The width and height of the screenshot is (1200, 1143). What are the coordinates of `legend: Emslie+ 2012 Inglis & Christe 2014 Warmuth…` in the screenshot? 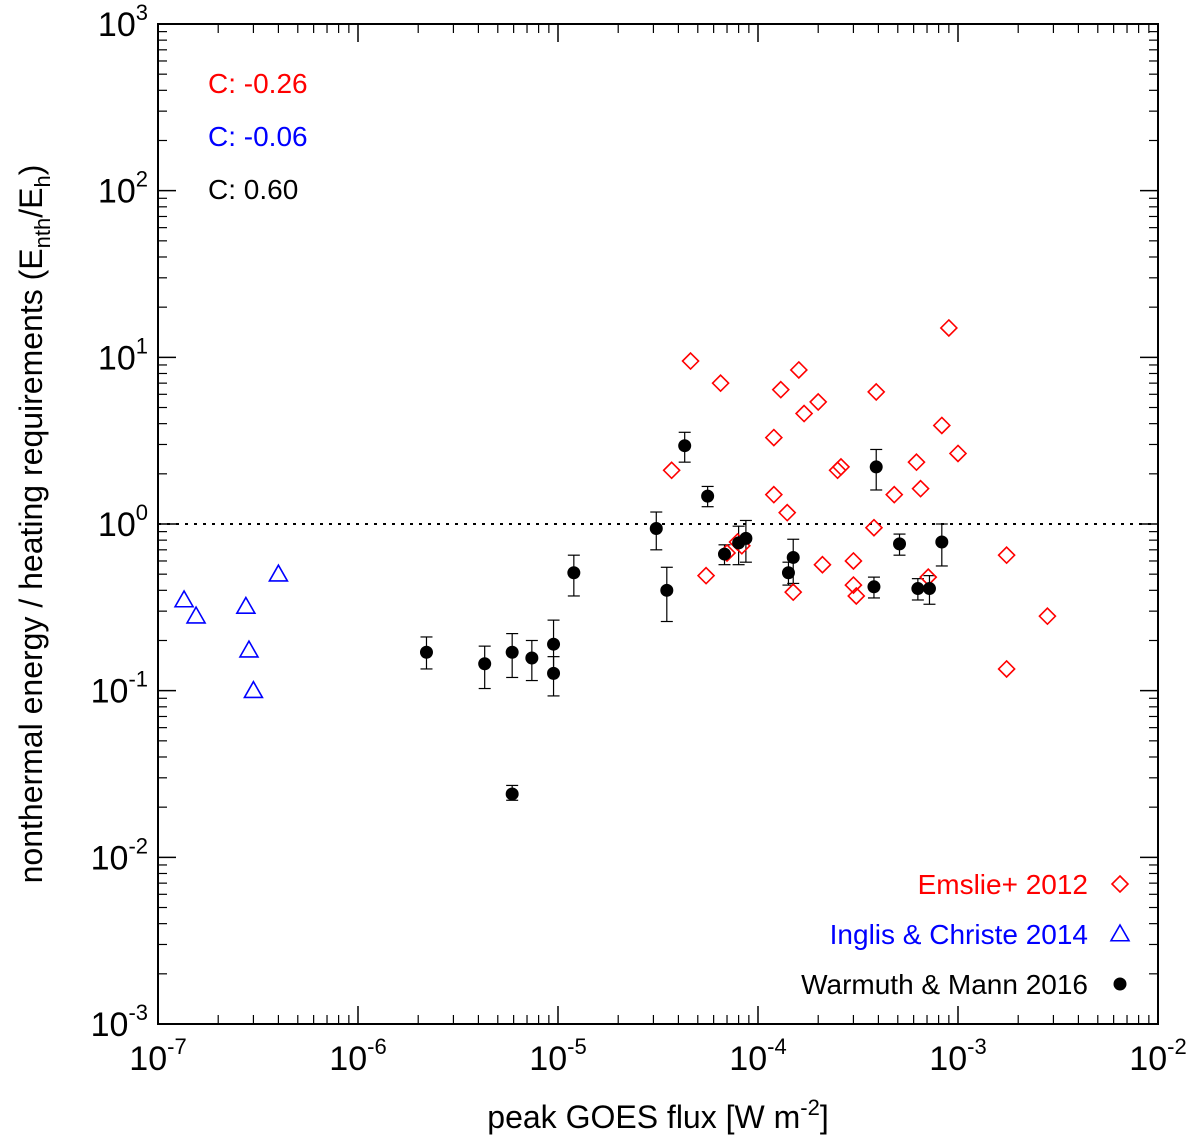 It's located at (966, 934).